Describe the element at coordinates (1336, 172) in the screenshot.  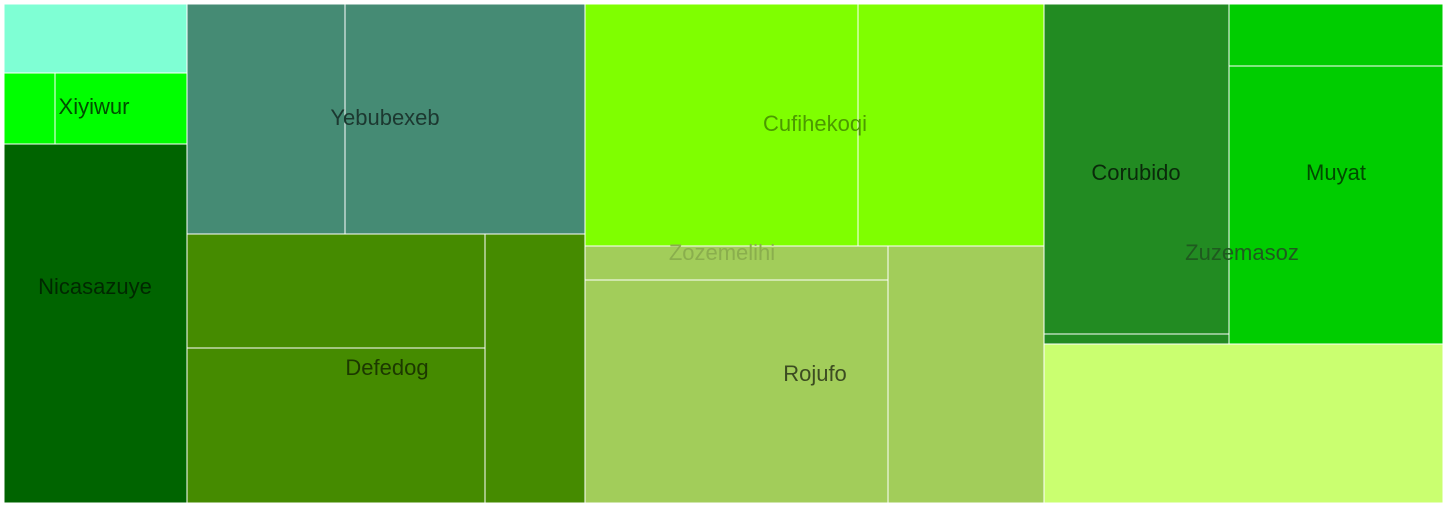
I see `treemap-group-label: Muyat` at that location.